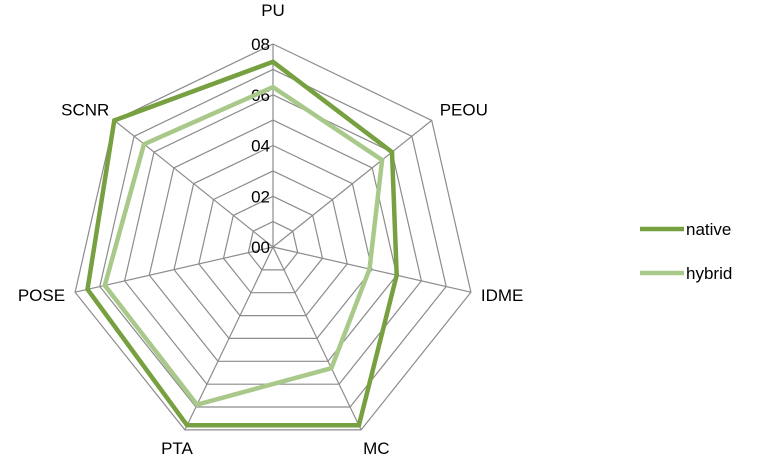 This screenshot has width=762, height=459. Describe the element at coordinates (502, 295) in the screenshot. I see `category-label-idme: IDME` at that location.